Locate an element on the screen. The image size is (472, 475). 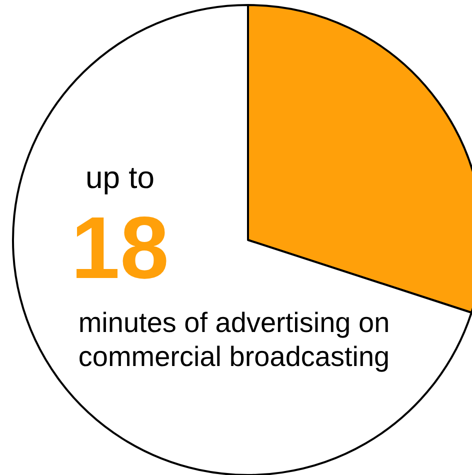
text: minutes of advertising on commercial broadcasting is located at coordinates (234, 339).